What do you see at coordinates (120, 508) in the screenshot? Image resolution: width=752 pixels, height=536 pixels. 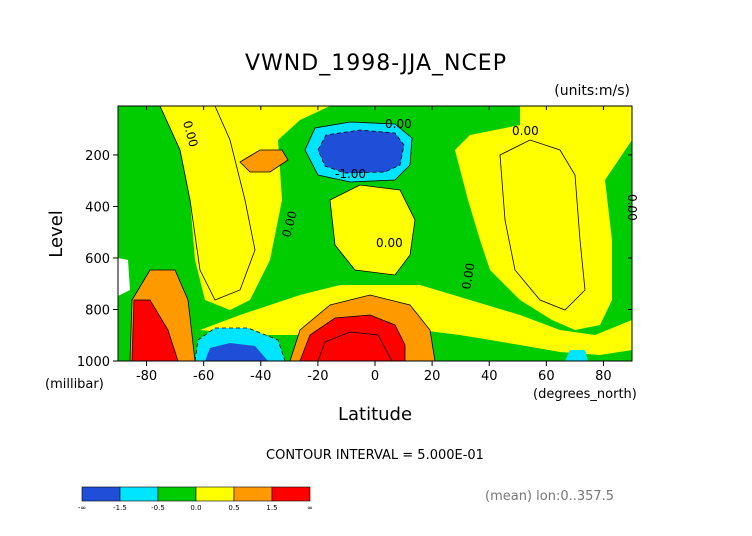 I see `colorbar-tick-label: -1.5` at bounding box center [120, 508].